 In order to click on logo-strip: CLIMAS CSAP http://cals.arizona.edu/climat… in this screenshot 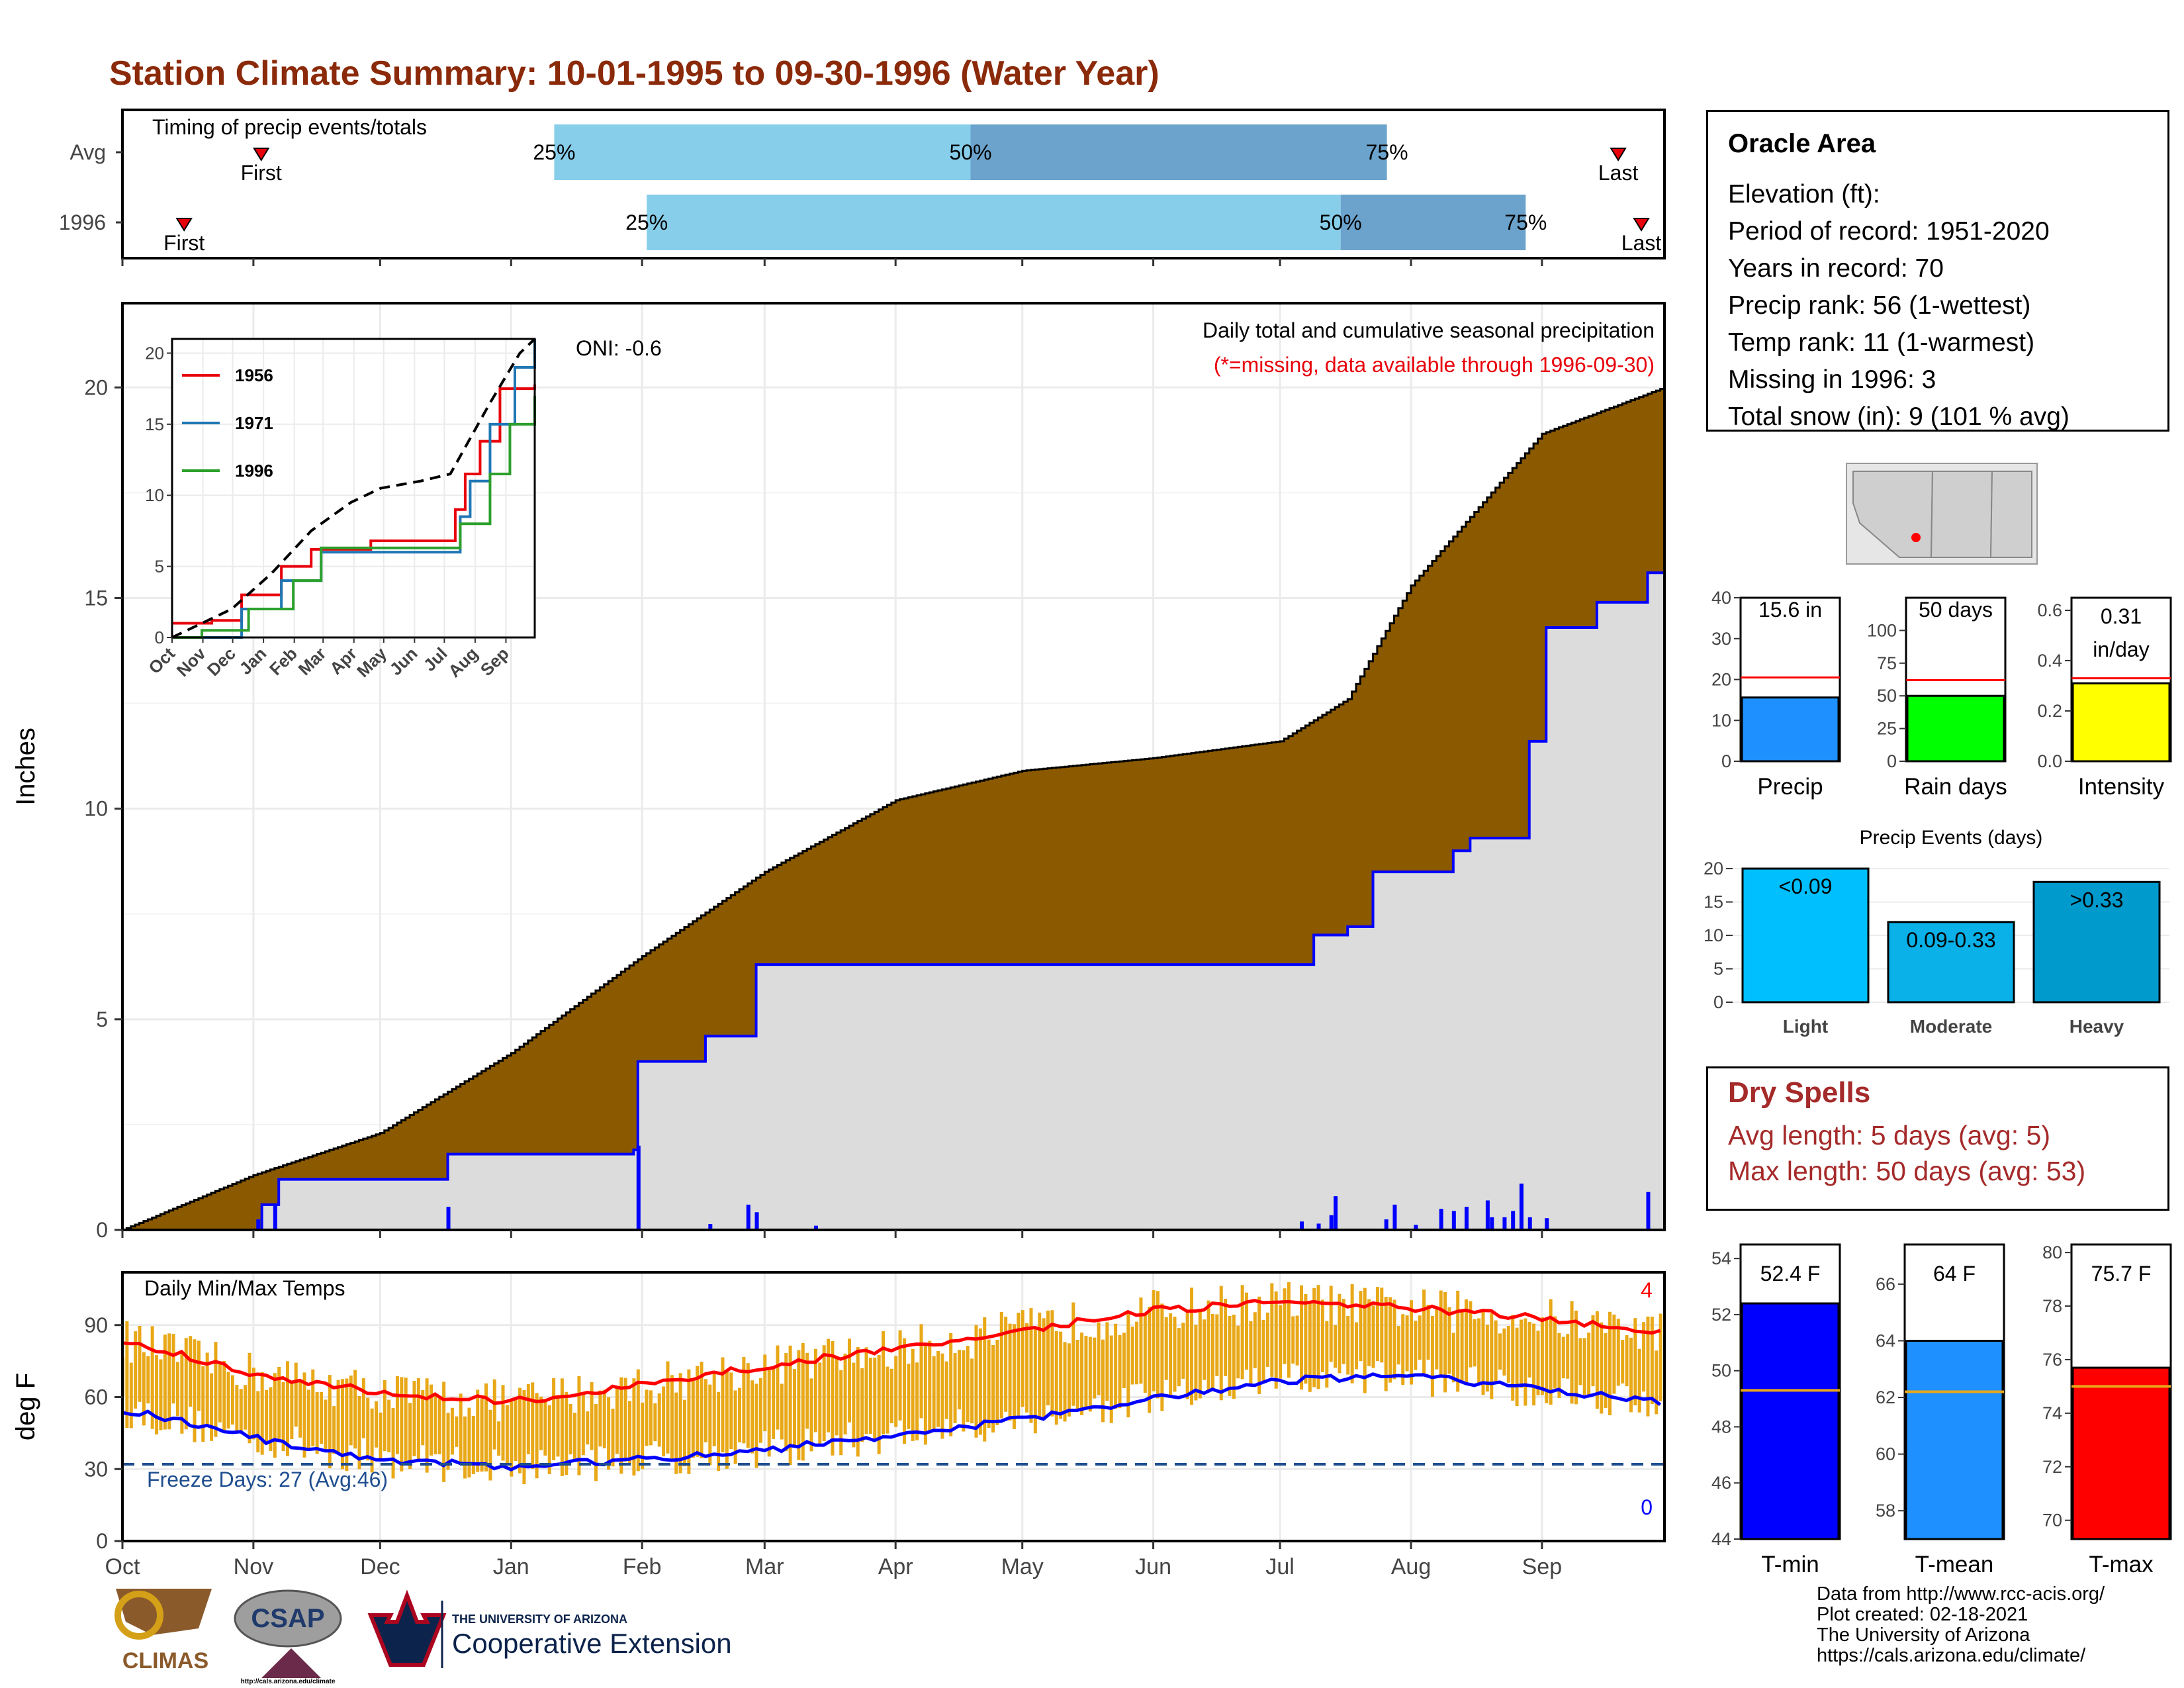, I will do `click(423, 1637)`.